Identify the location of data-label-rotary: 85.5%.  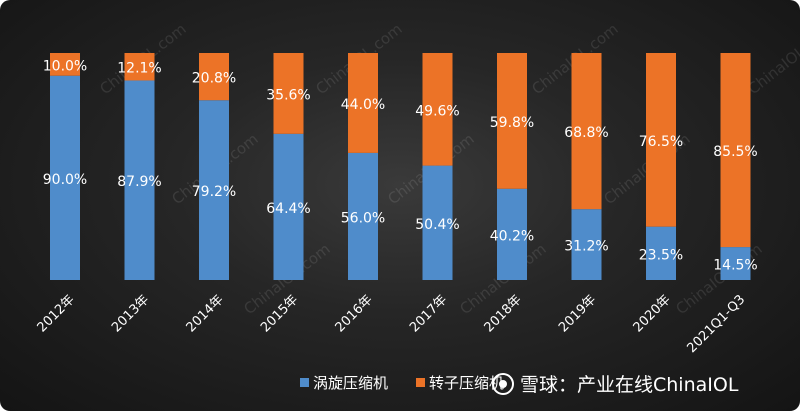
(735, 152).